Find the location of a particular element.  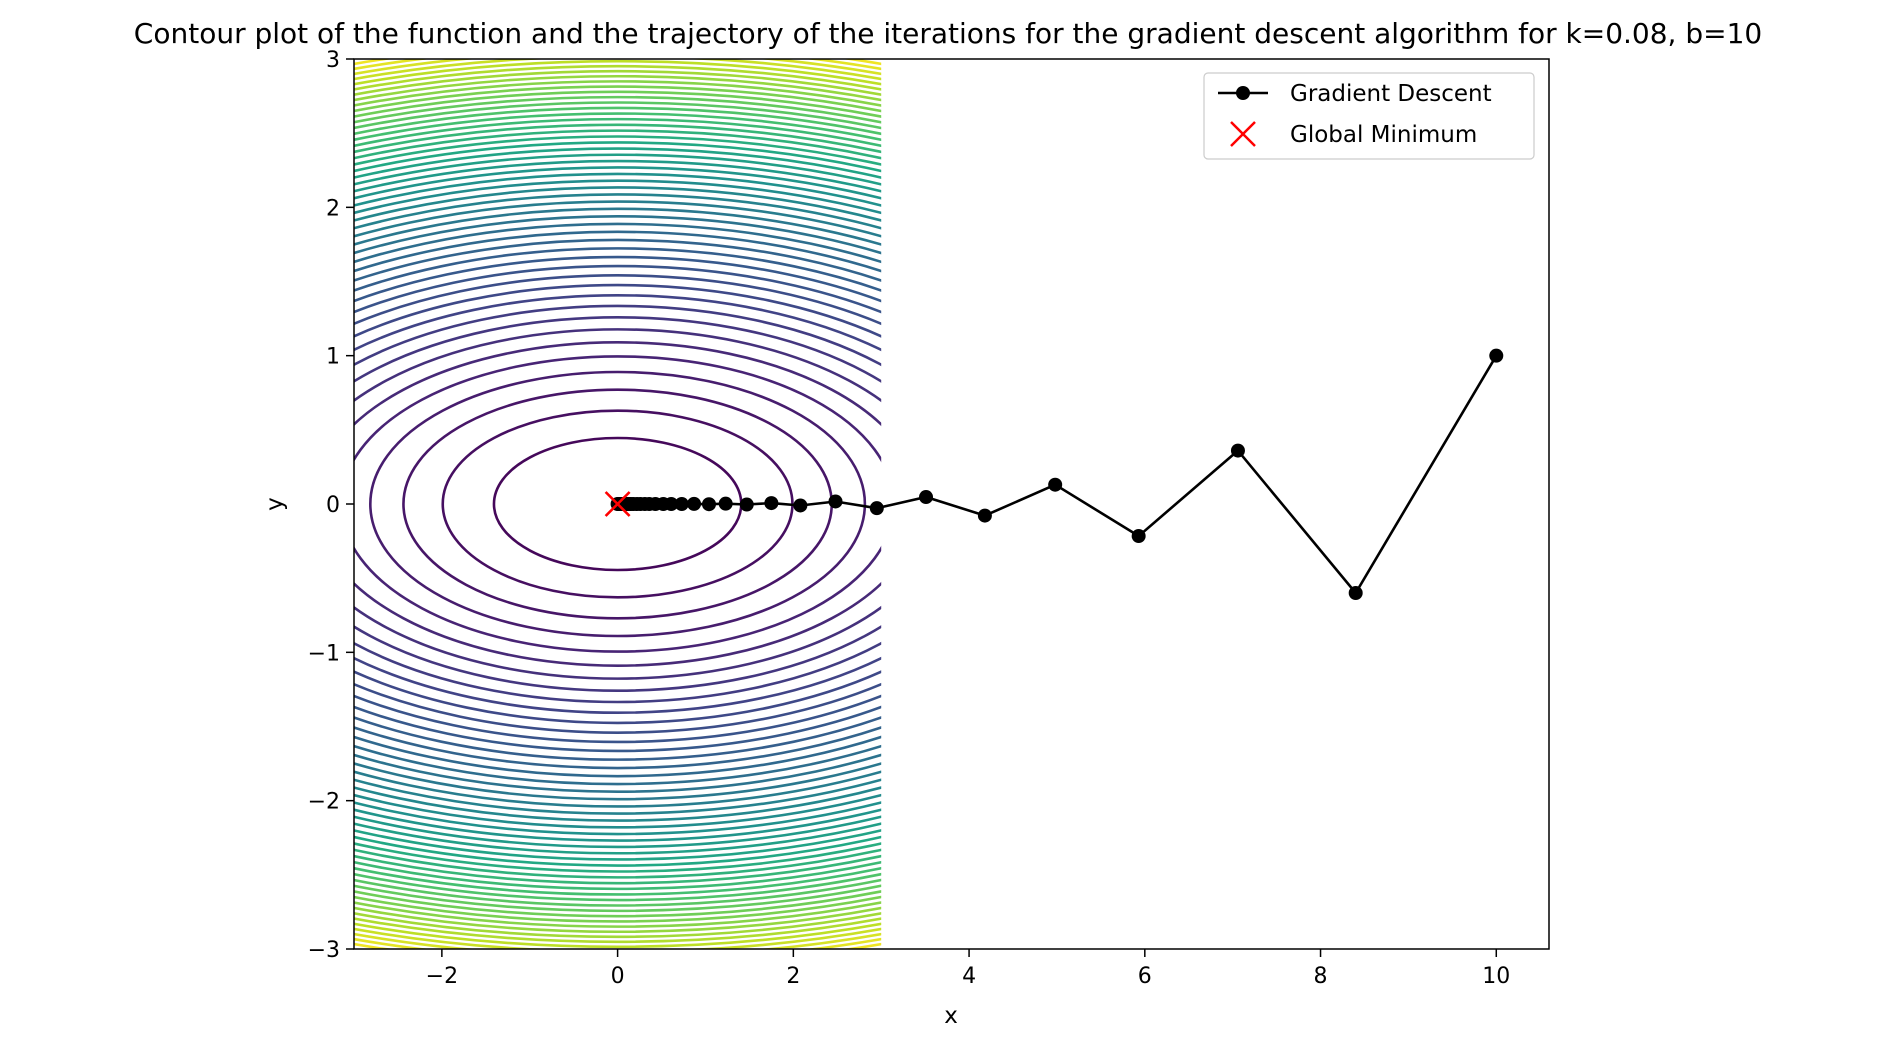

contour-level is located at coordinates (618, 504).